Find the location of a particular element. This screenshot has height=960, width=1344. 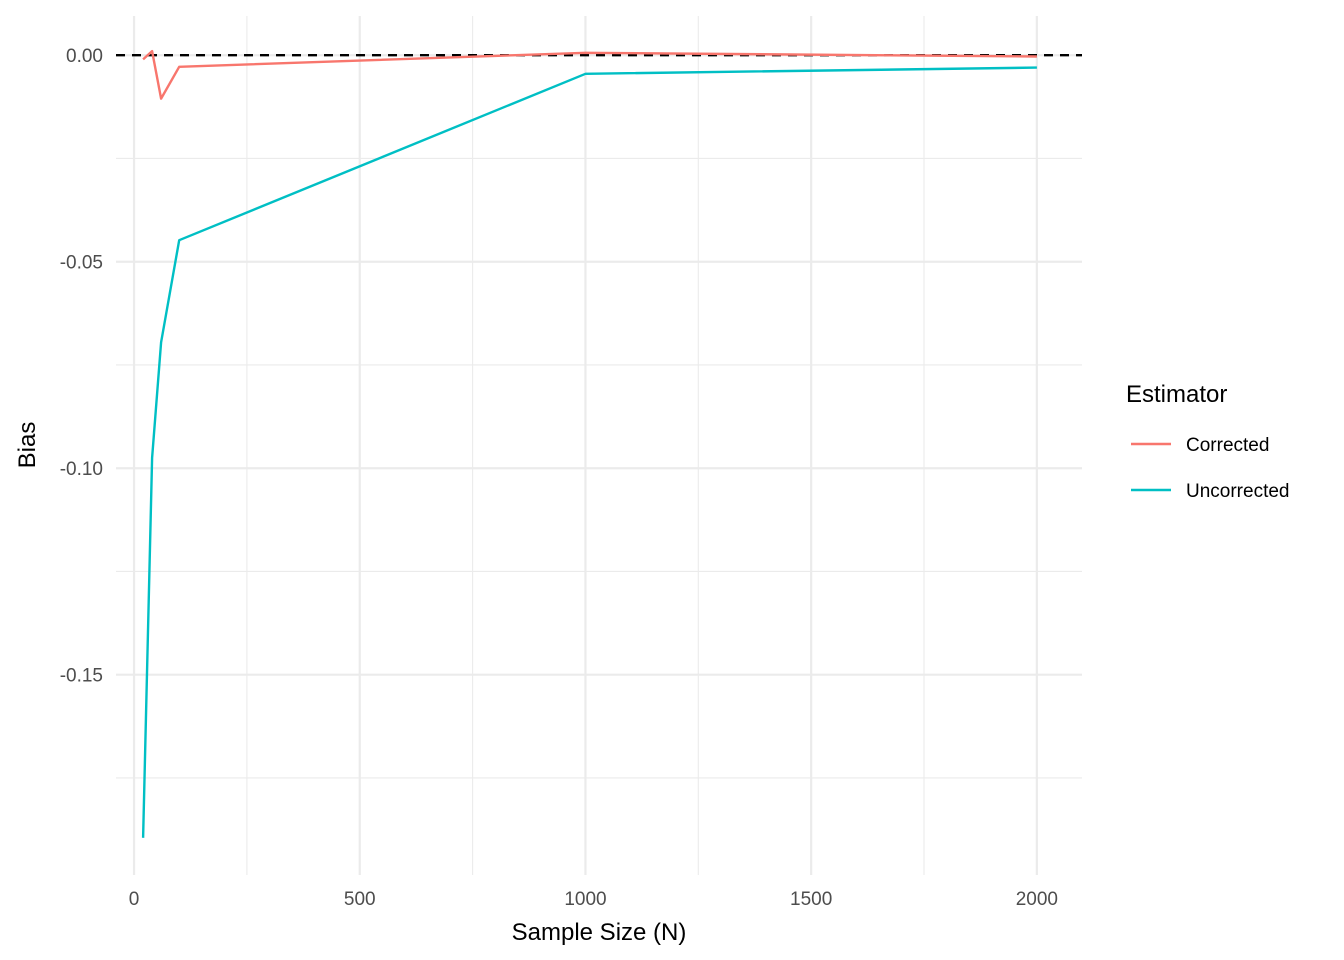

y-axis-title: Bias is located at coordinates (27, 445).